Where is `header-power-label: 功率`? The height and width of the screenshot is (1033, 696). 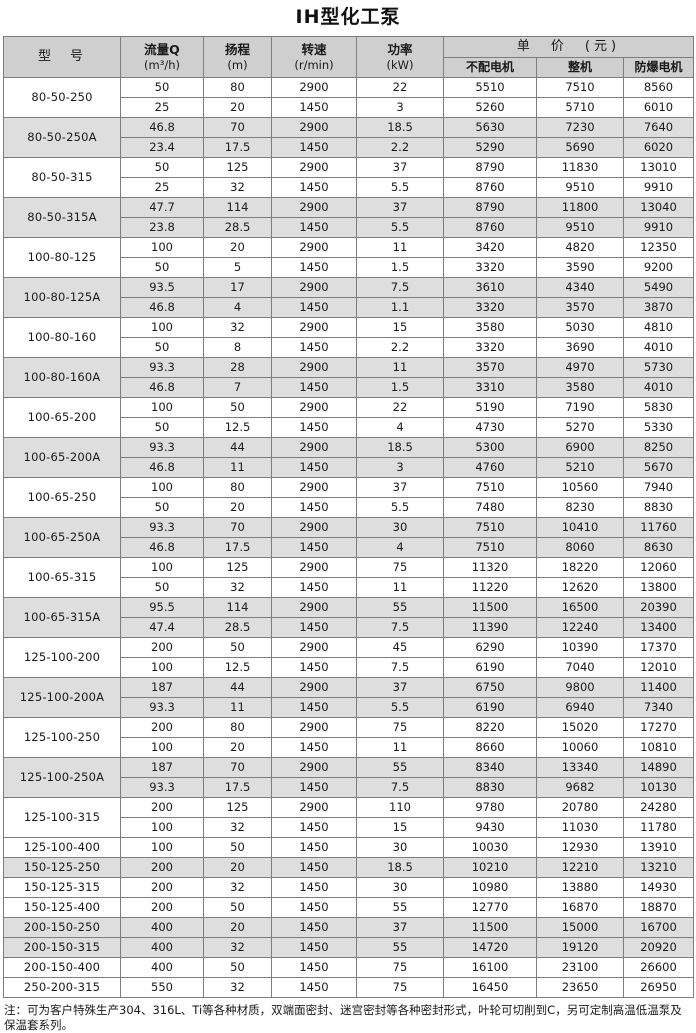 header-power-label: 功率 is located at coordinates (400, 49).